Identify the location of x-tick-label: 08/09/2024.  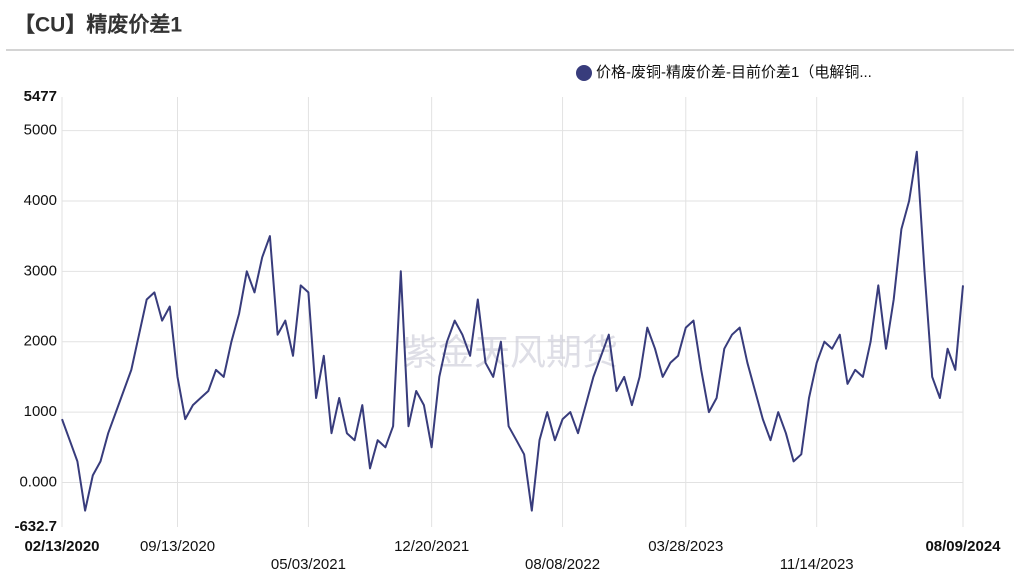
(963, 546).